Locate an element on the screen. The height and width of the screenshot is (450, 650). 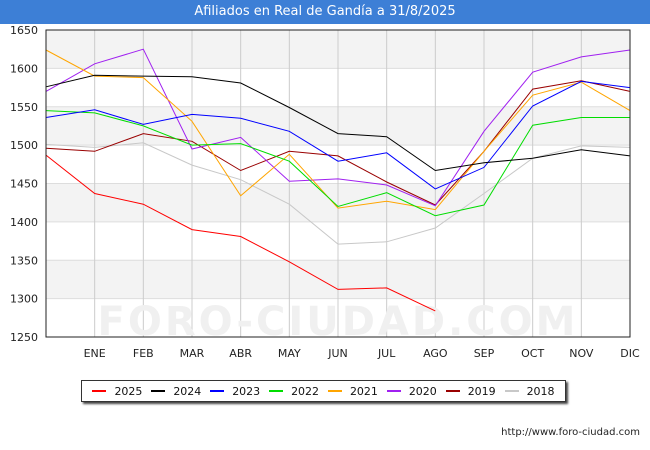
legend-item-2023: 2023 is located at coordinates (235, 391).